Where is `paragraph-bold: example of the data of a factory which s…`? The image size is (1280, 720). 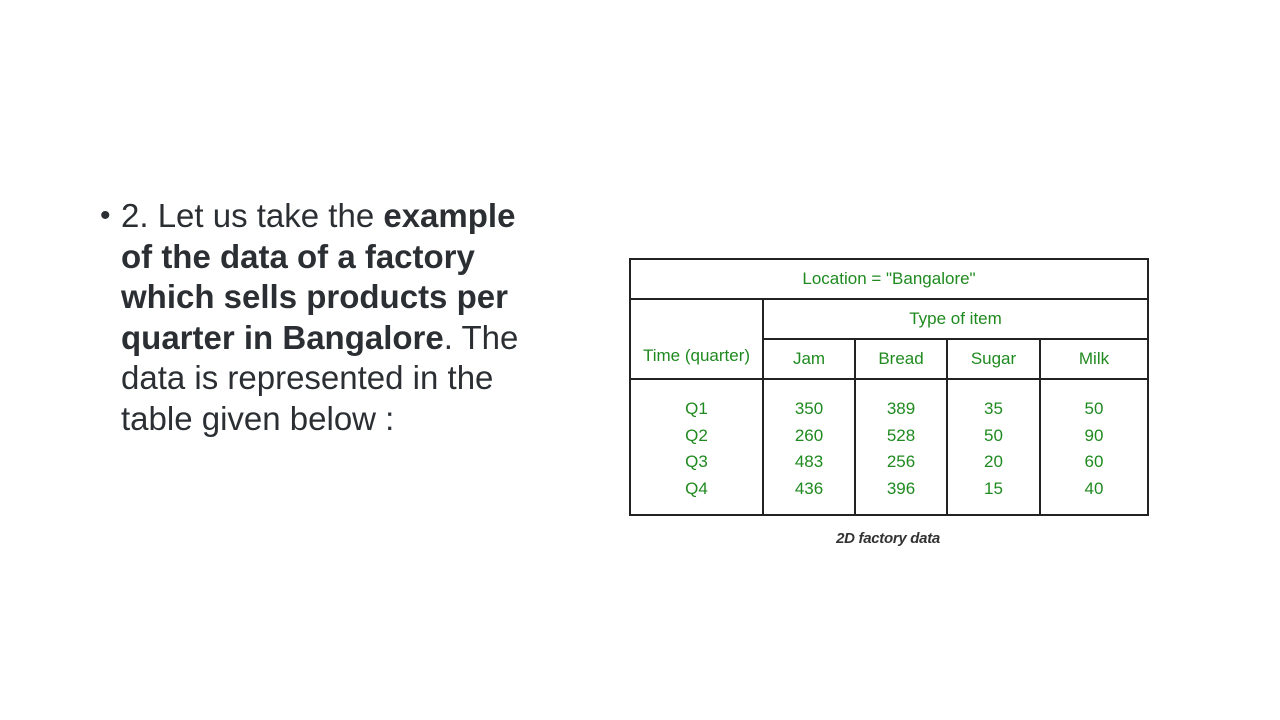
paragraph-bold: example of the data of a factory which s… is located at coordinates (318, 276).